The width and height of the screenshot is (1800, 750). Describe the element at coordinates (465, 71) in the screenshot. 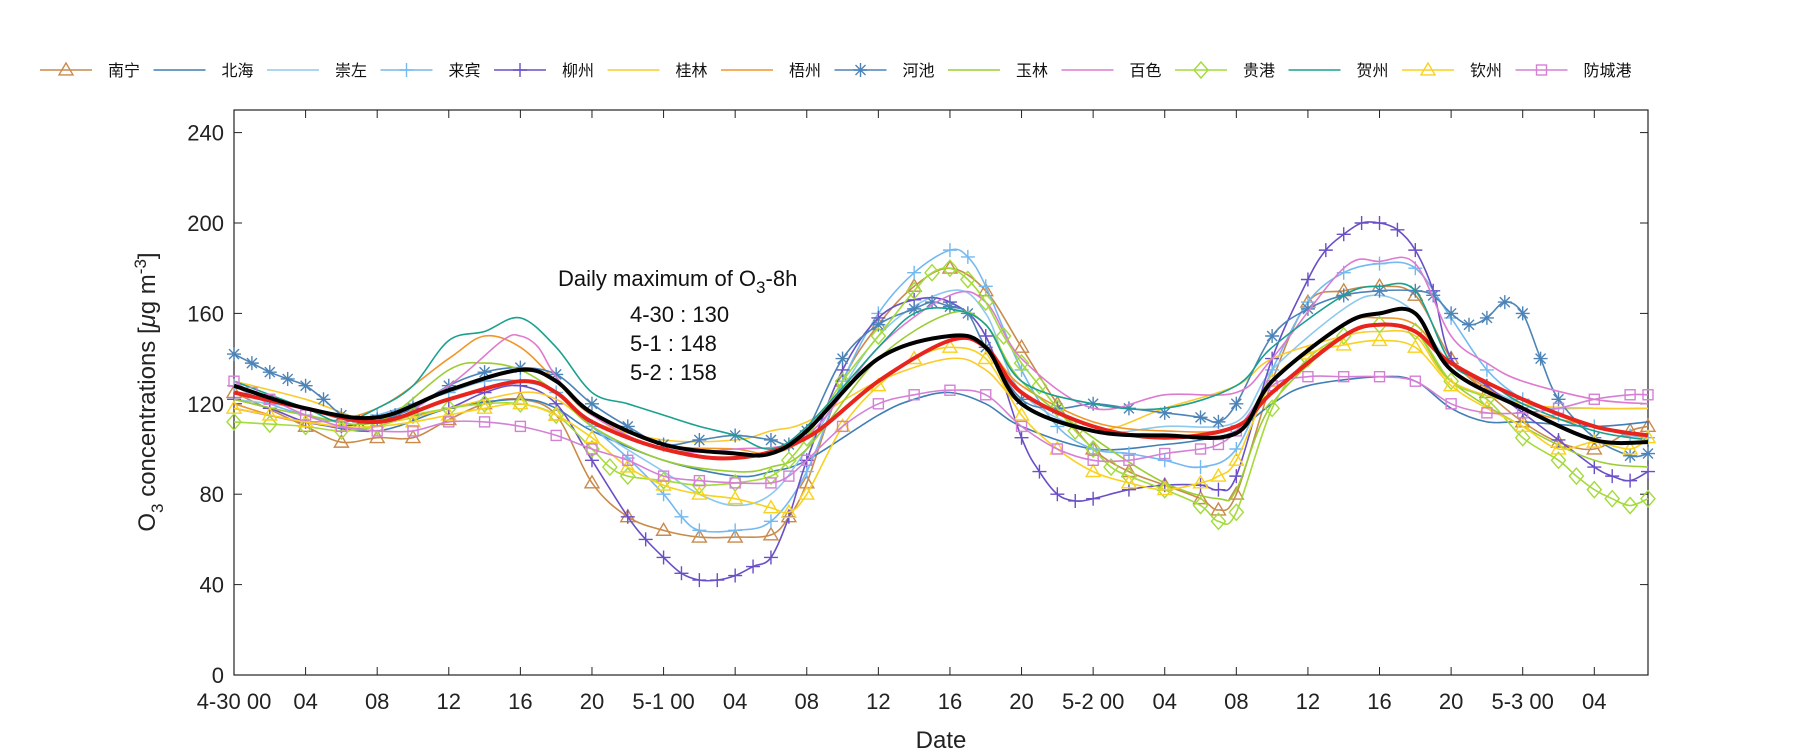

I see `legend-label: 来宾` at that location.